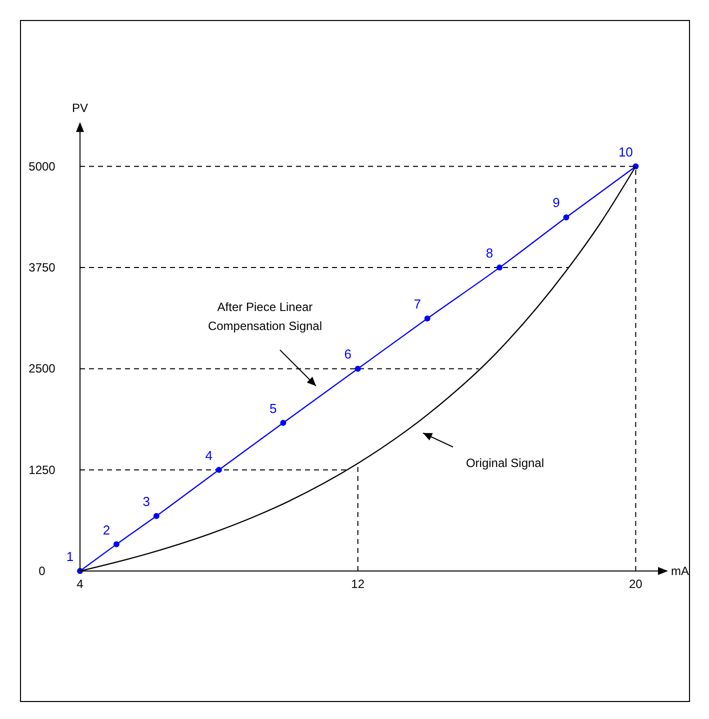 Image resolution: width=709 pixels, height=719 pixels. Describe the element at coordinates (490, 253) in the screenshot. I see `annotation: 8` at that location.